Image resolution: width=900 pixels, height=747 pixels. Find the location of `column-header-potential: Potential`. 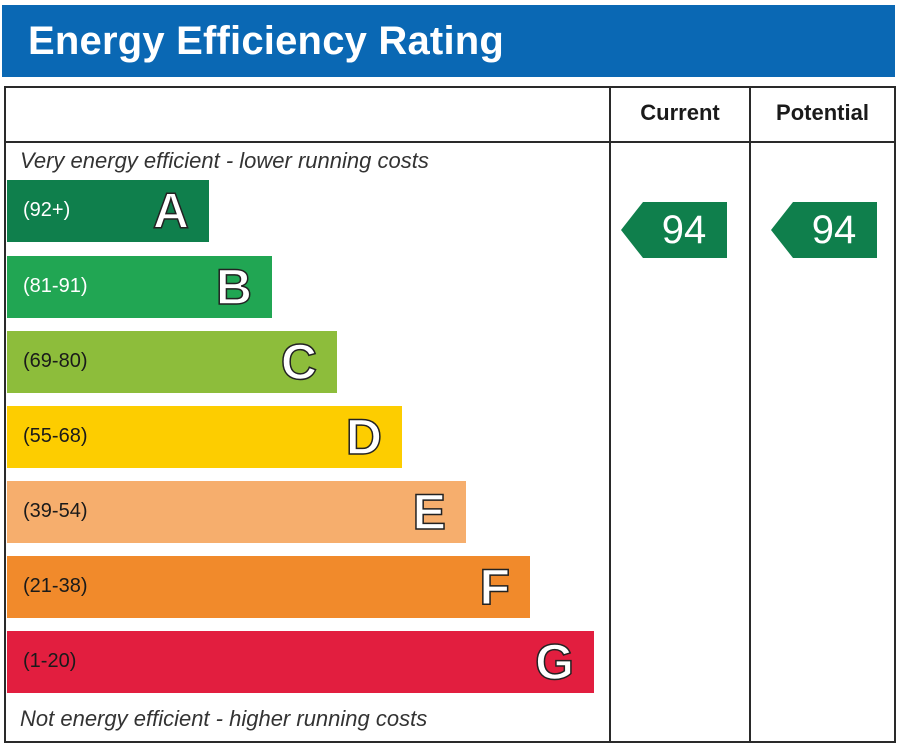

column-header-potential: Potential is located at coordinates (822, 112).